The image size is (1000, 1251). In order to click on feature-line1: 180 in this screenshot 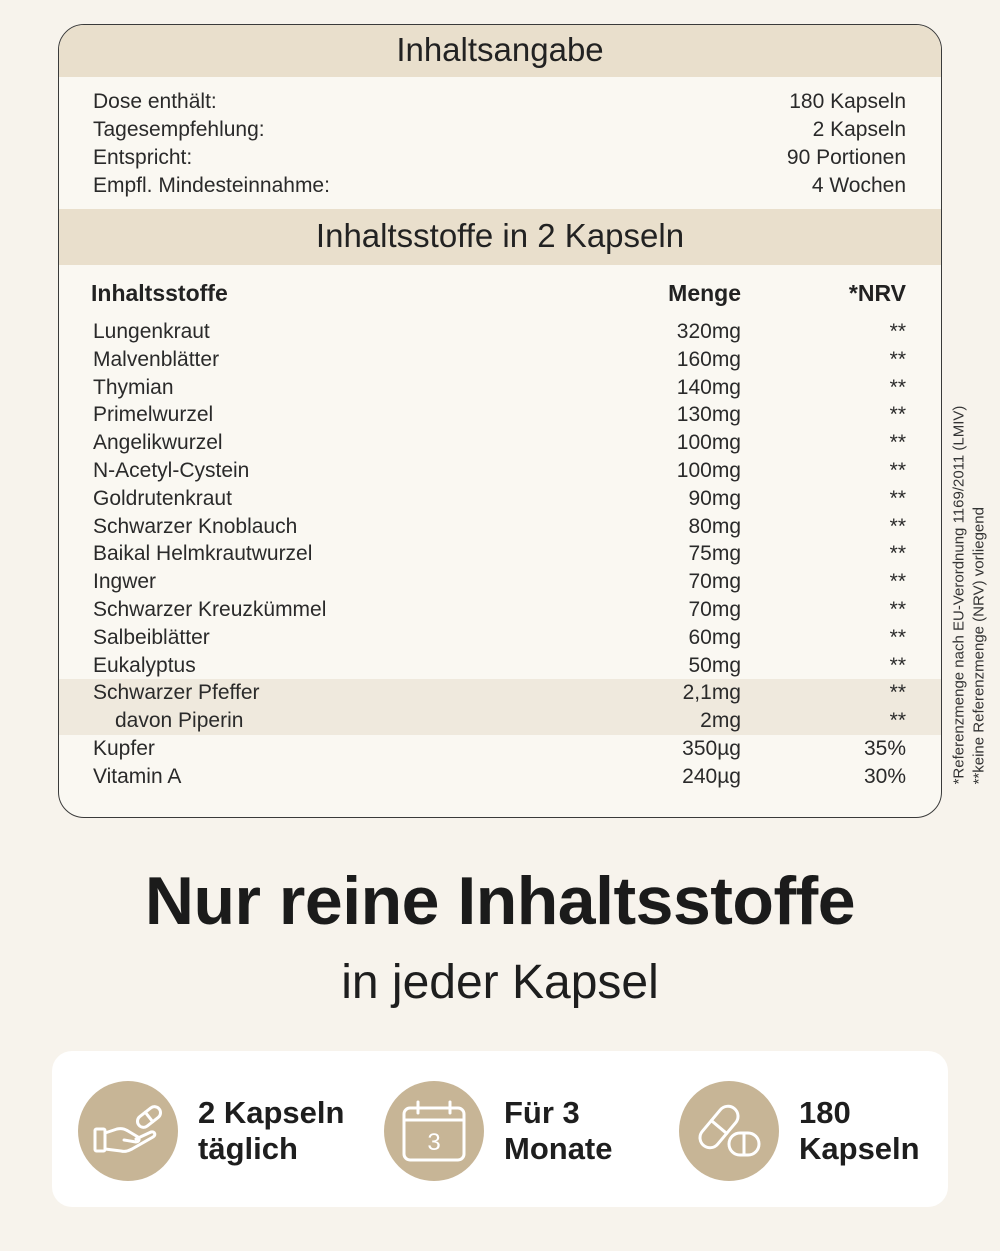, I will do `click(825, 1112)`.